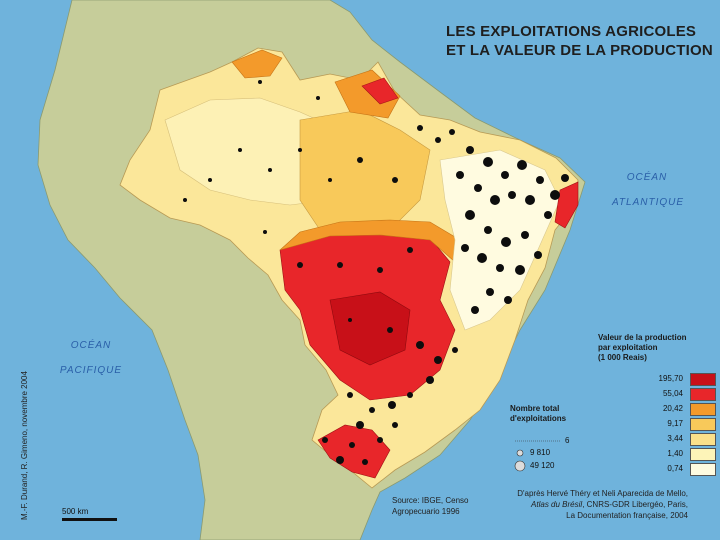  I want to click on legend-class-2: 55,04, so click(657, 394).